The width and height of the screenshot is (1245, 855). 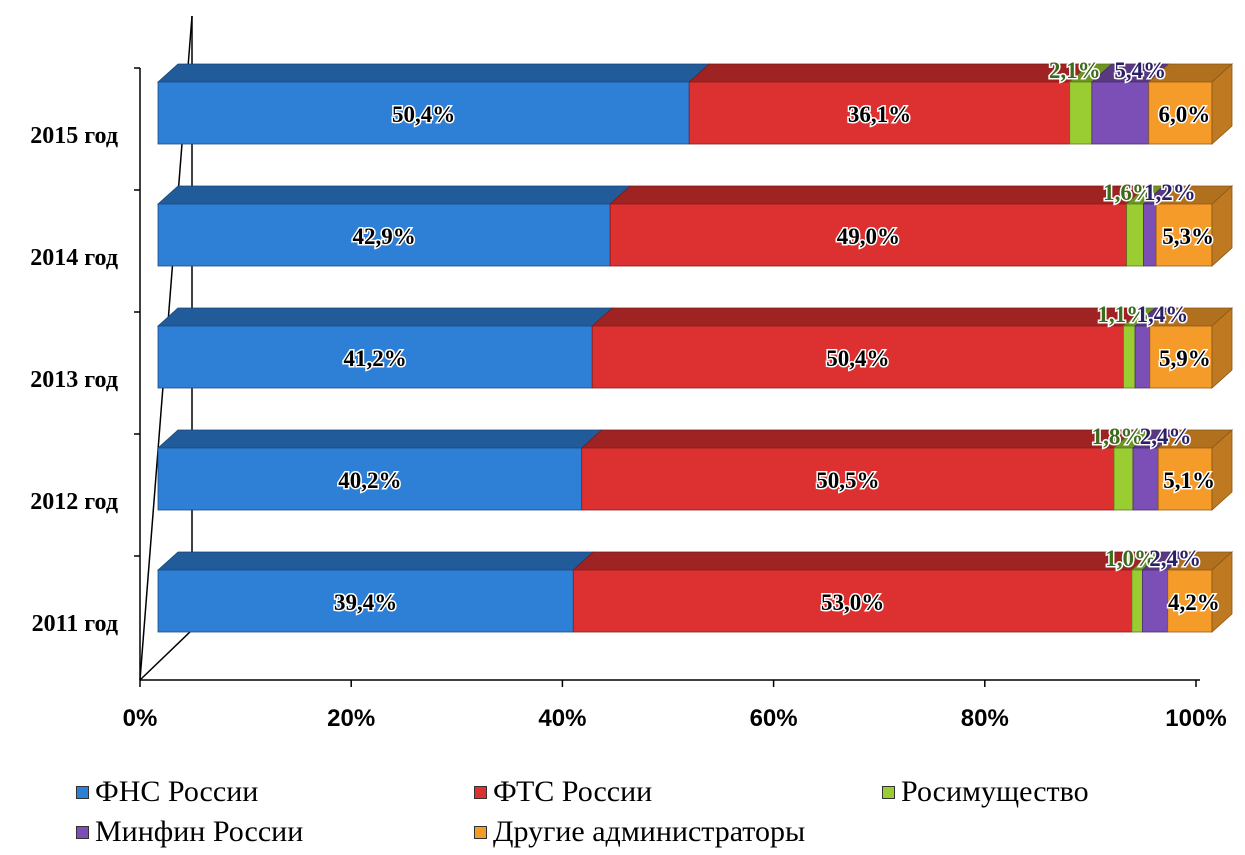 I want to click on data-label: 5,4%, so click(x=1140, y=70).